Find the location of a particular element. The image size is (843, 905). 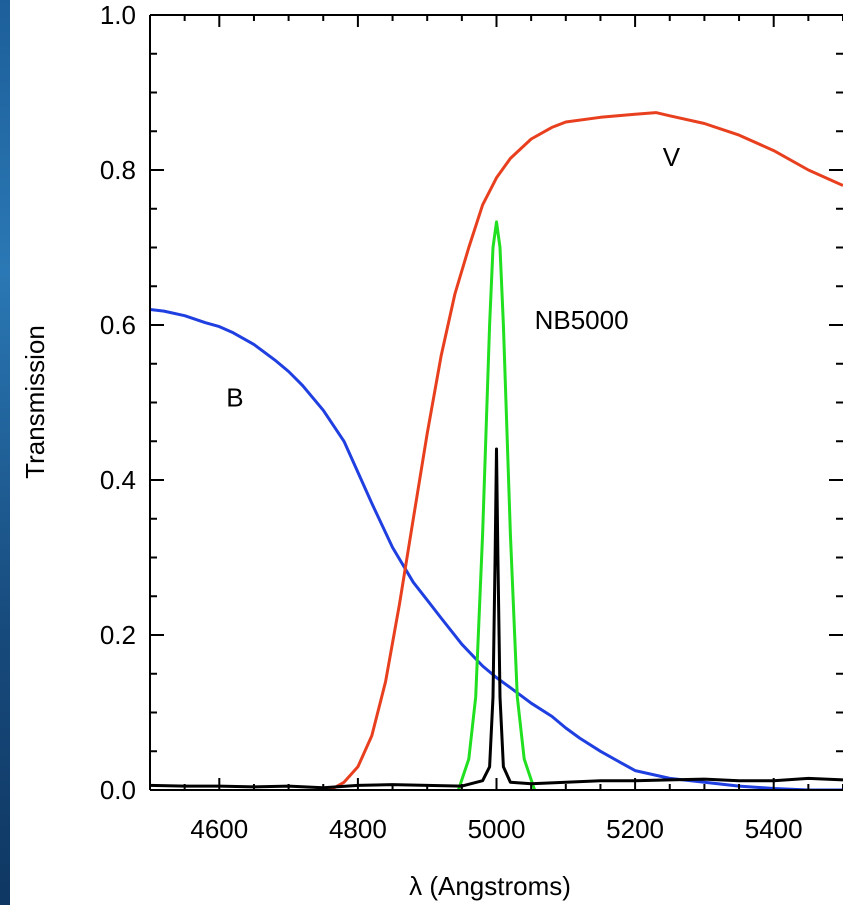

x-tick-label: 4800 is located at coordinates (358, 829).